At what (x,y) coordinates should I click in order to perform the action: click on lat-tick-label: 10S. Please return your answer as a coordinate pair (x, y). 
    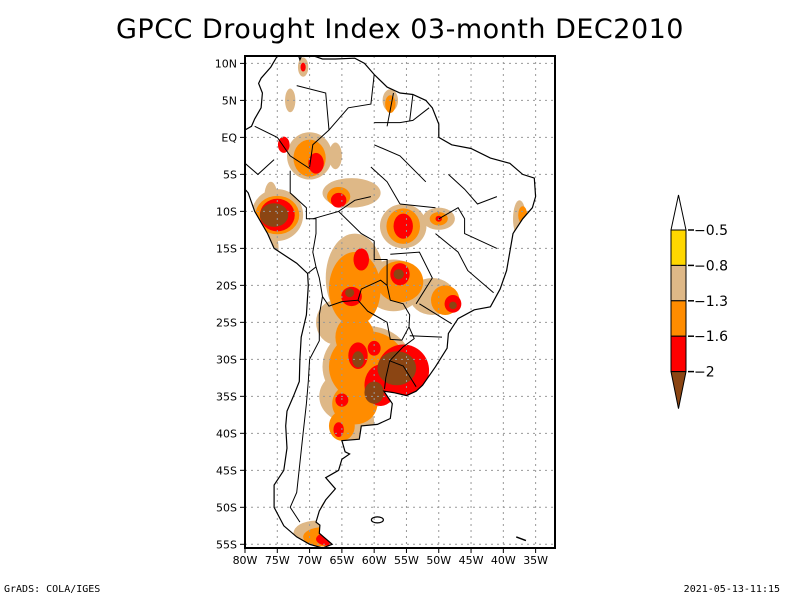
    Looking at the image, I should click on (226, 211).